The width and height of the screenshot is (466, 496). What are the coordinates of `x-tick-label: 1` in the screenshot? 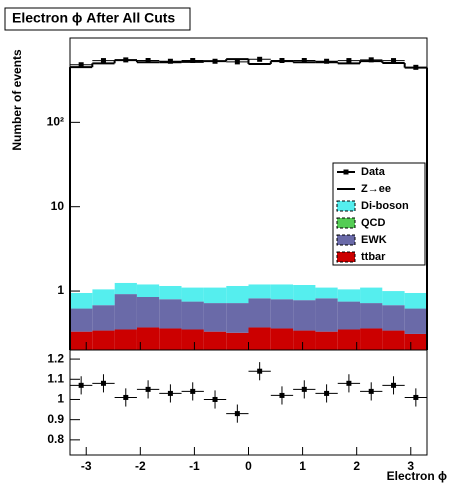 It's located at (302, 466).